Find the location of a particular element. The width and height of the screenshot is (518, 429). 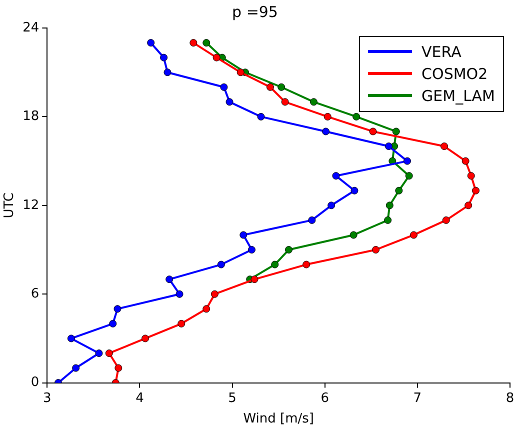

legend-label: COSMO2 is located at coordinates (455, 74).